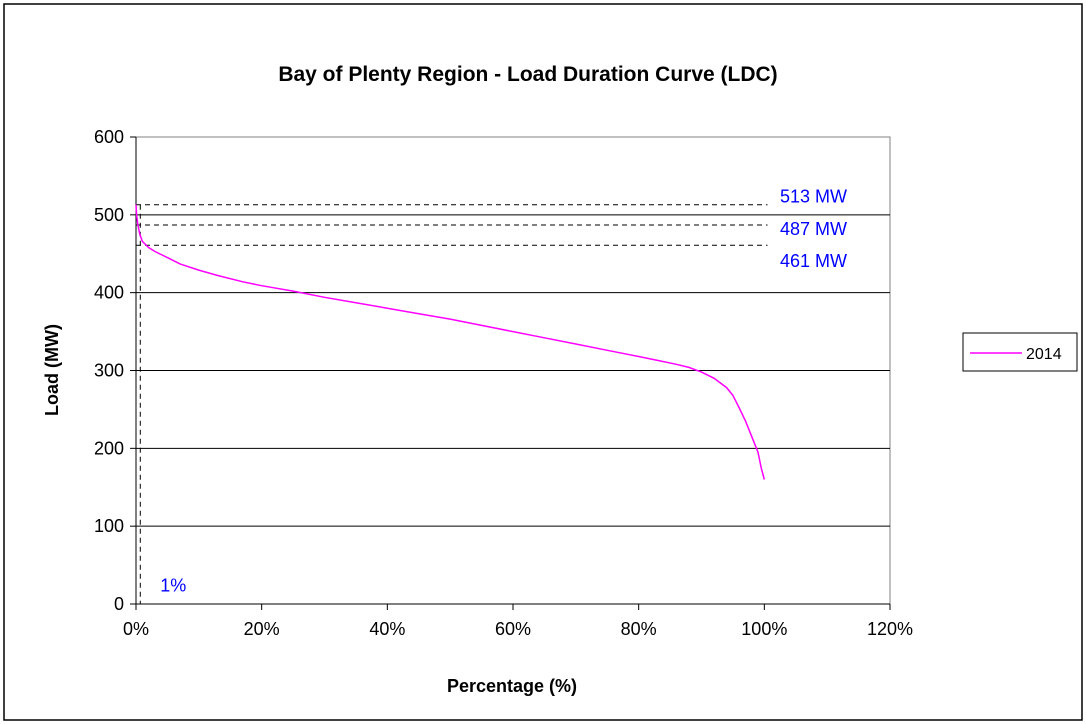 The height and width of the screenshot is (724, 1086). What do you see at coordinates (119, 604) in the screenshot?
I see `y-tick-label: 0` at bounding box center [119, 604].